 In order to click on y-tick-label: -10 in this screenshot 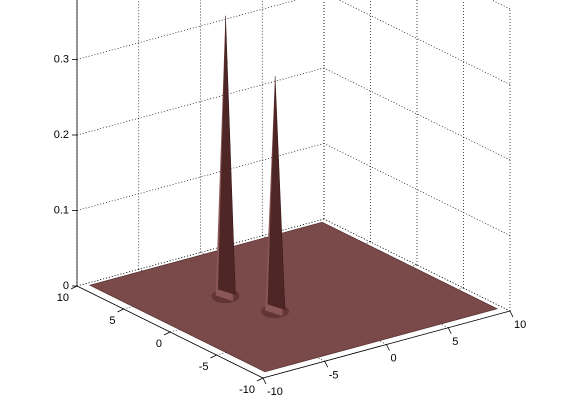, I will do `click(247, 390)`.